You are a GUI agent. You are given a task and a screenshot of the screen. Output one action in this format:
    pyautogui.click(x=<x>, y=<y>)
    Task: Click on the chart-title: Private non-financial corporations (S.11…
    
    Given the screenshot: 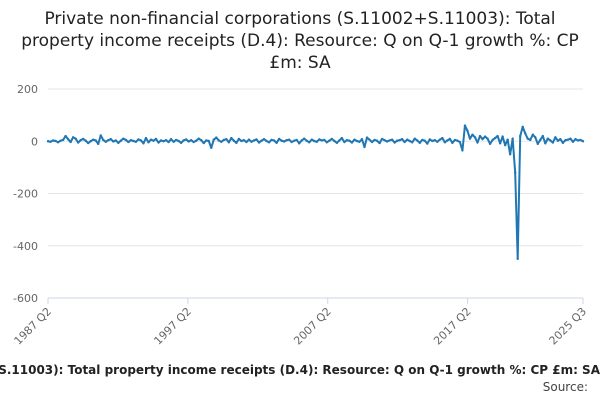 What is the action you would take?
    pyautogui.click(x=300, y=41)
    